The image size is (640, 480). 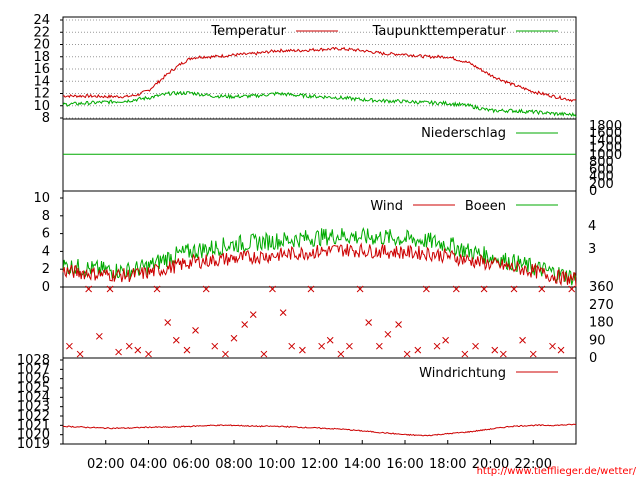 I want to click on wind-direction-layer, so click(x=321, y=321).